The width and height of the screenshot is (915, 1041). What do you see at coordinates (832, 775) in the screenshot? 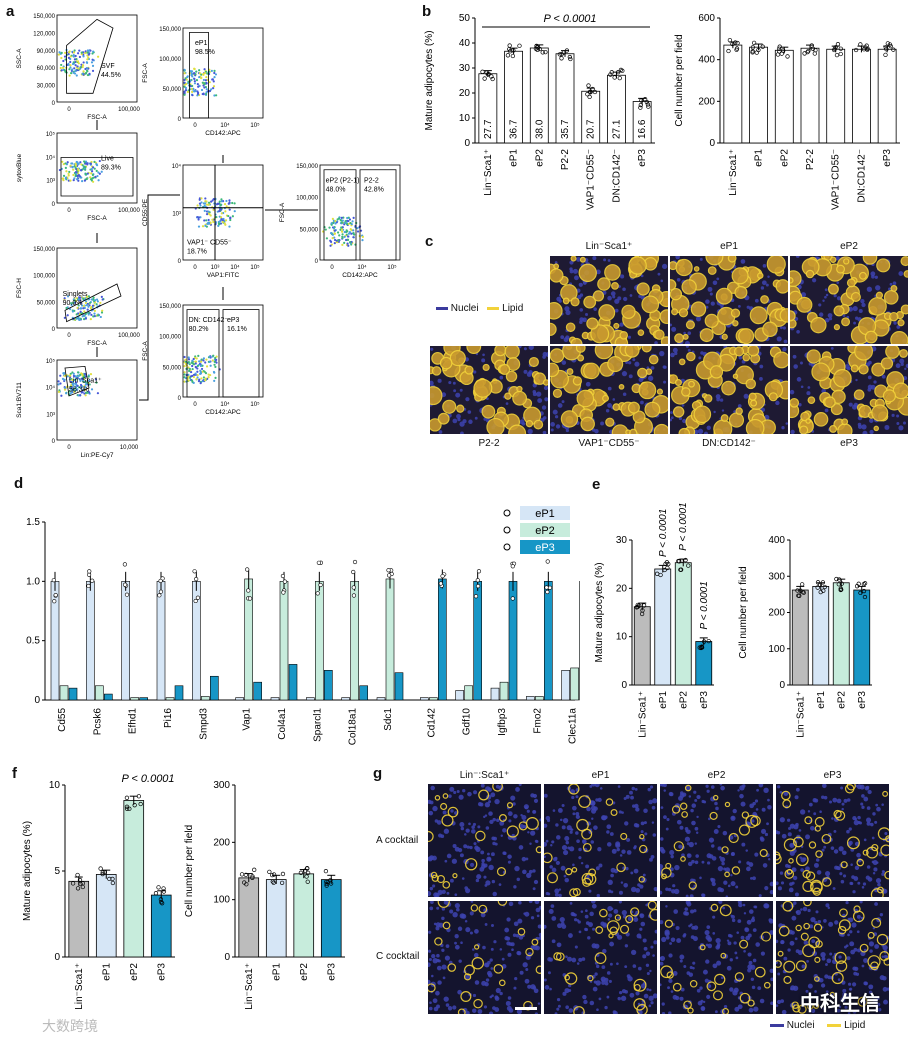
I see `g-col-label-3: eP3` at bounding box center [832, 775].